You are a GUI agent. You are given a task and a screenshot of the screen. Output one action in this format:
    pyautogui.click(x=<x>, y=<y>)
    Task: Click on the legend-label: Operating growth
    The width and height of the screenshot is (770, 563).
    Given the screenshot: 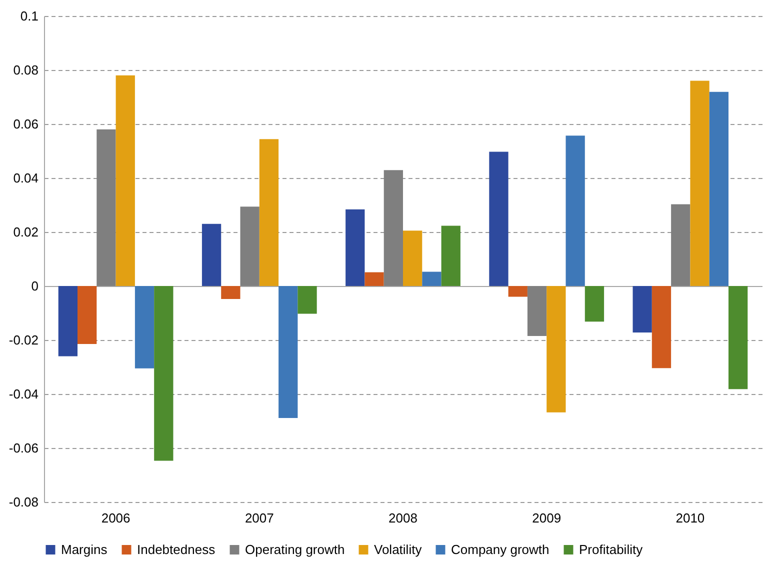 What is the action you would take?
    pyautogui.click(x=295, y=549)
    